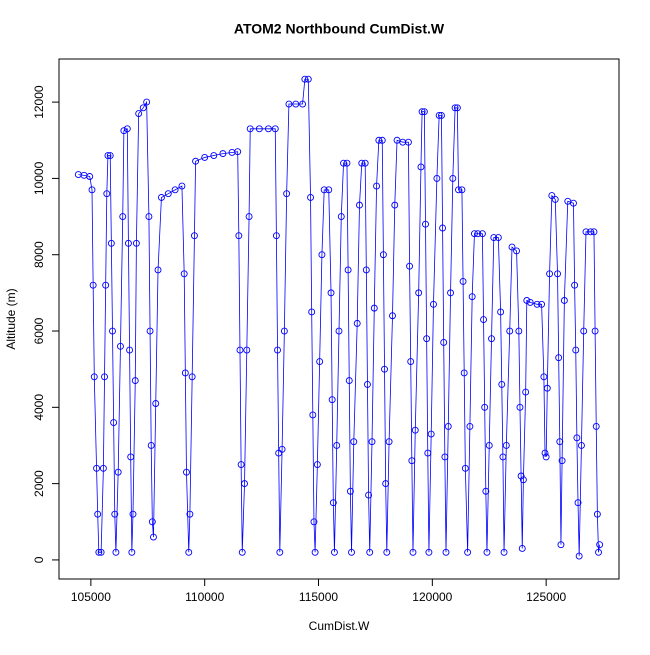 This screenshot has width=650, height=655. I want to click on x-tick-label: 110000, so click(204, 597).